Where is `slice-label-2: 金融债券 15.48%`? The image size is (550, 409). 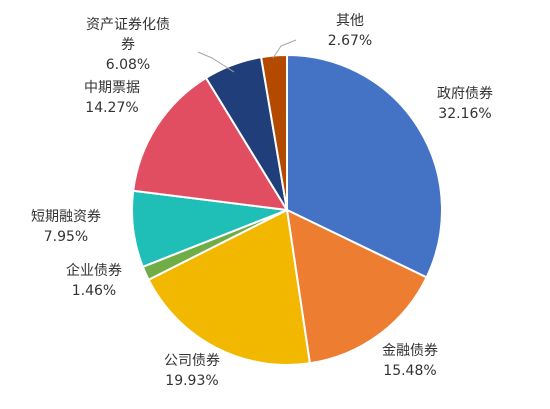 slice-label-2: 金融债券 15.48% is located at coordinates (410, 361).